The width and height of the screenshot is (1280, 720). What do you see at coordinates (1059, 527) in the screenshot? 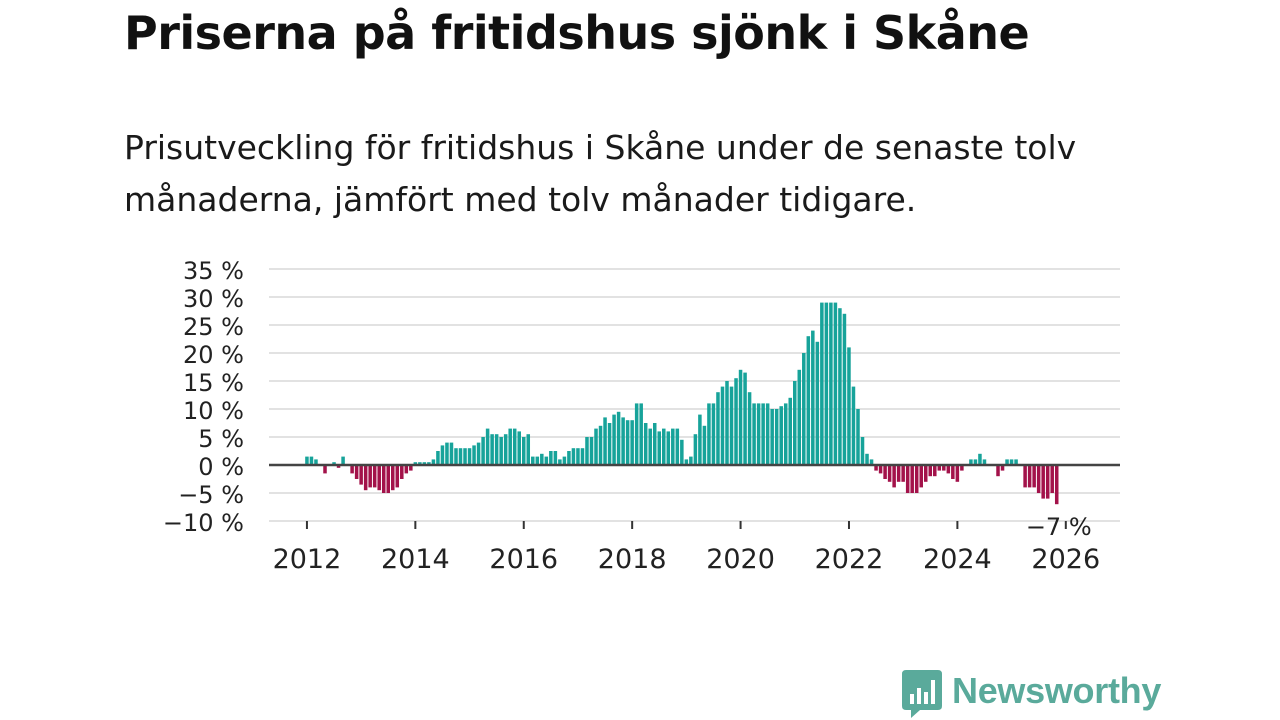
I see `last-value-label: −7 %` at bounding box center [1059, 527].